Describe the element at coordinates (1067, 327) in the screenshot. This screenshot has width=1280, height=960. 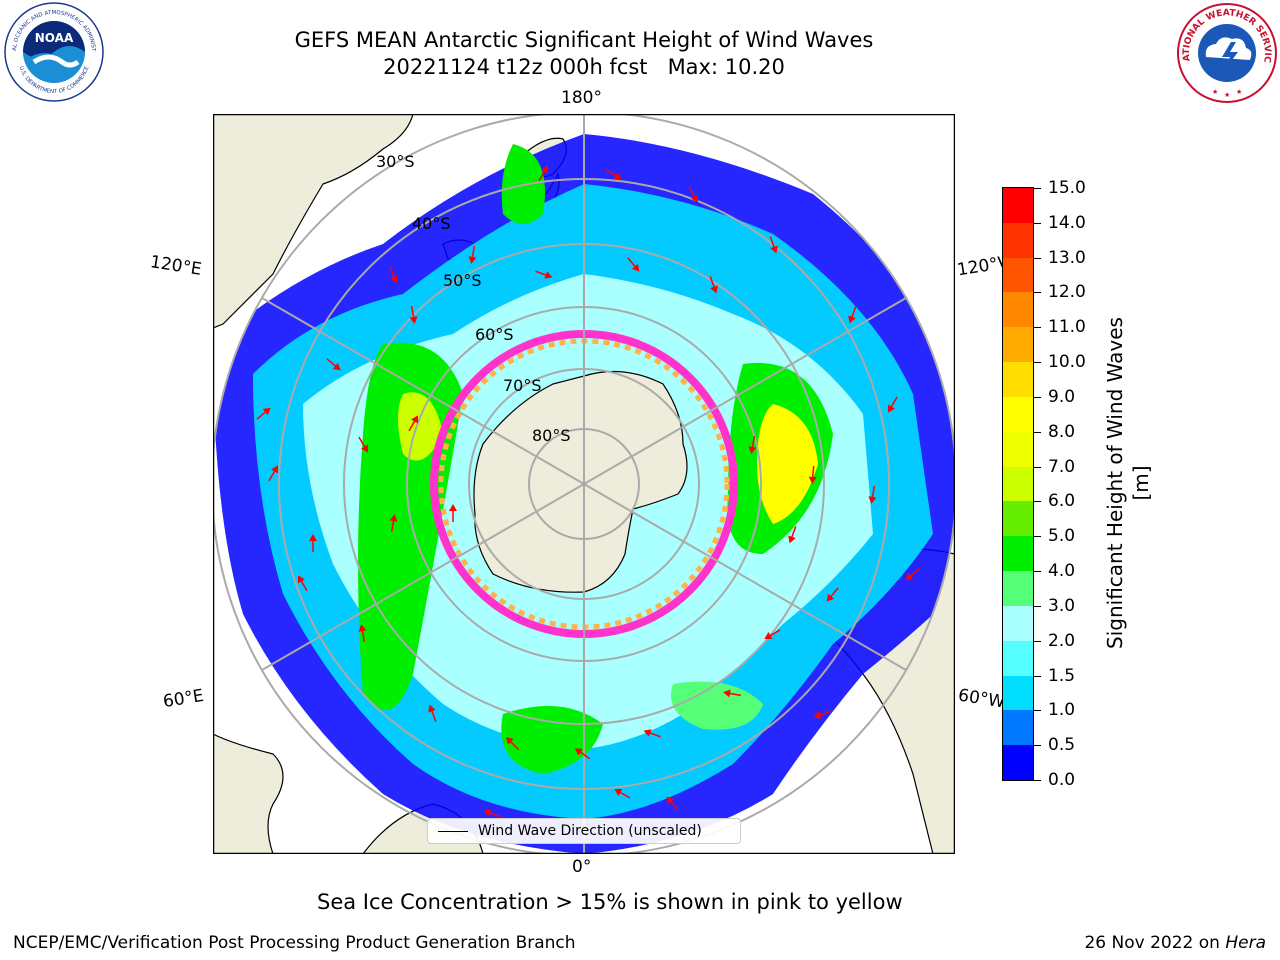
I see `colorbar-tick-label: 11.0` at that location.